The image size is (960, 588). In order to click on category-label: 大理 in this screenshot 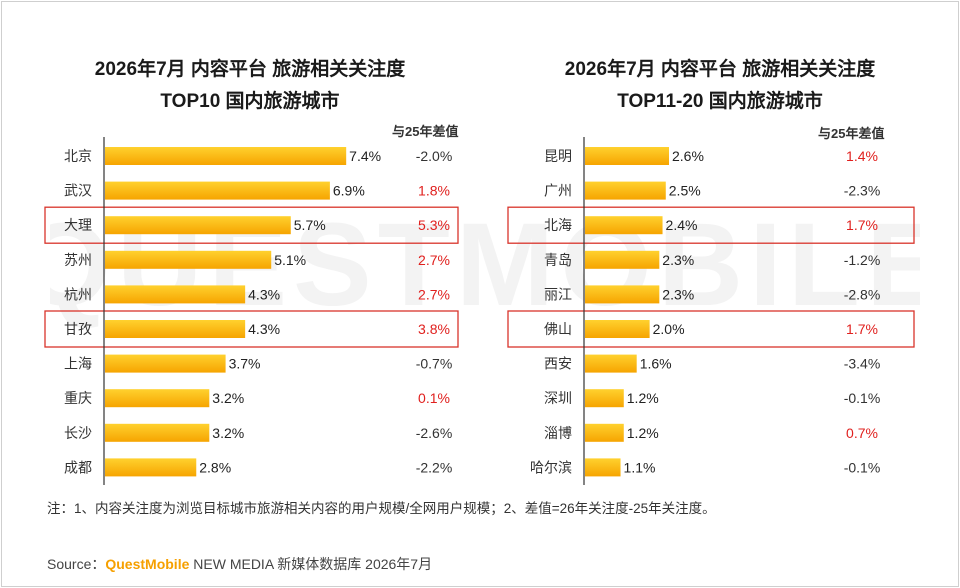, I will do `click(78, 225)`.